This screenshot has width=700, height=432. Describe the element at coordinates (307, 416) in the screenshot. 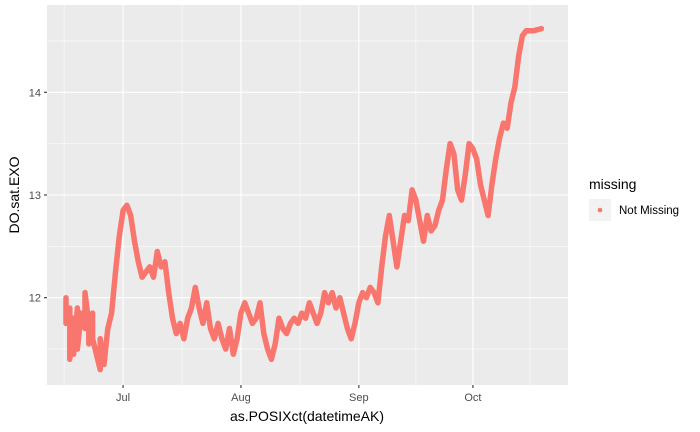

I see `x-axis-title: as.POSIXct(datetimeAK)` at that location.